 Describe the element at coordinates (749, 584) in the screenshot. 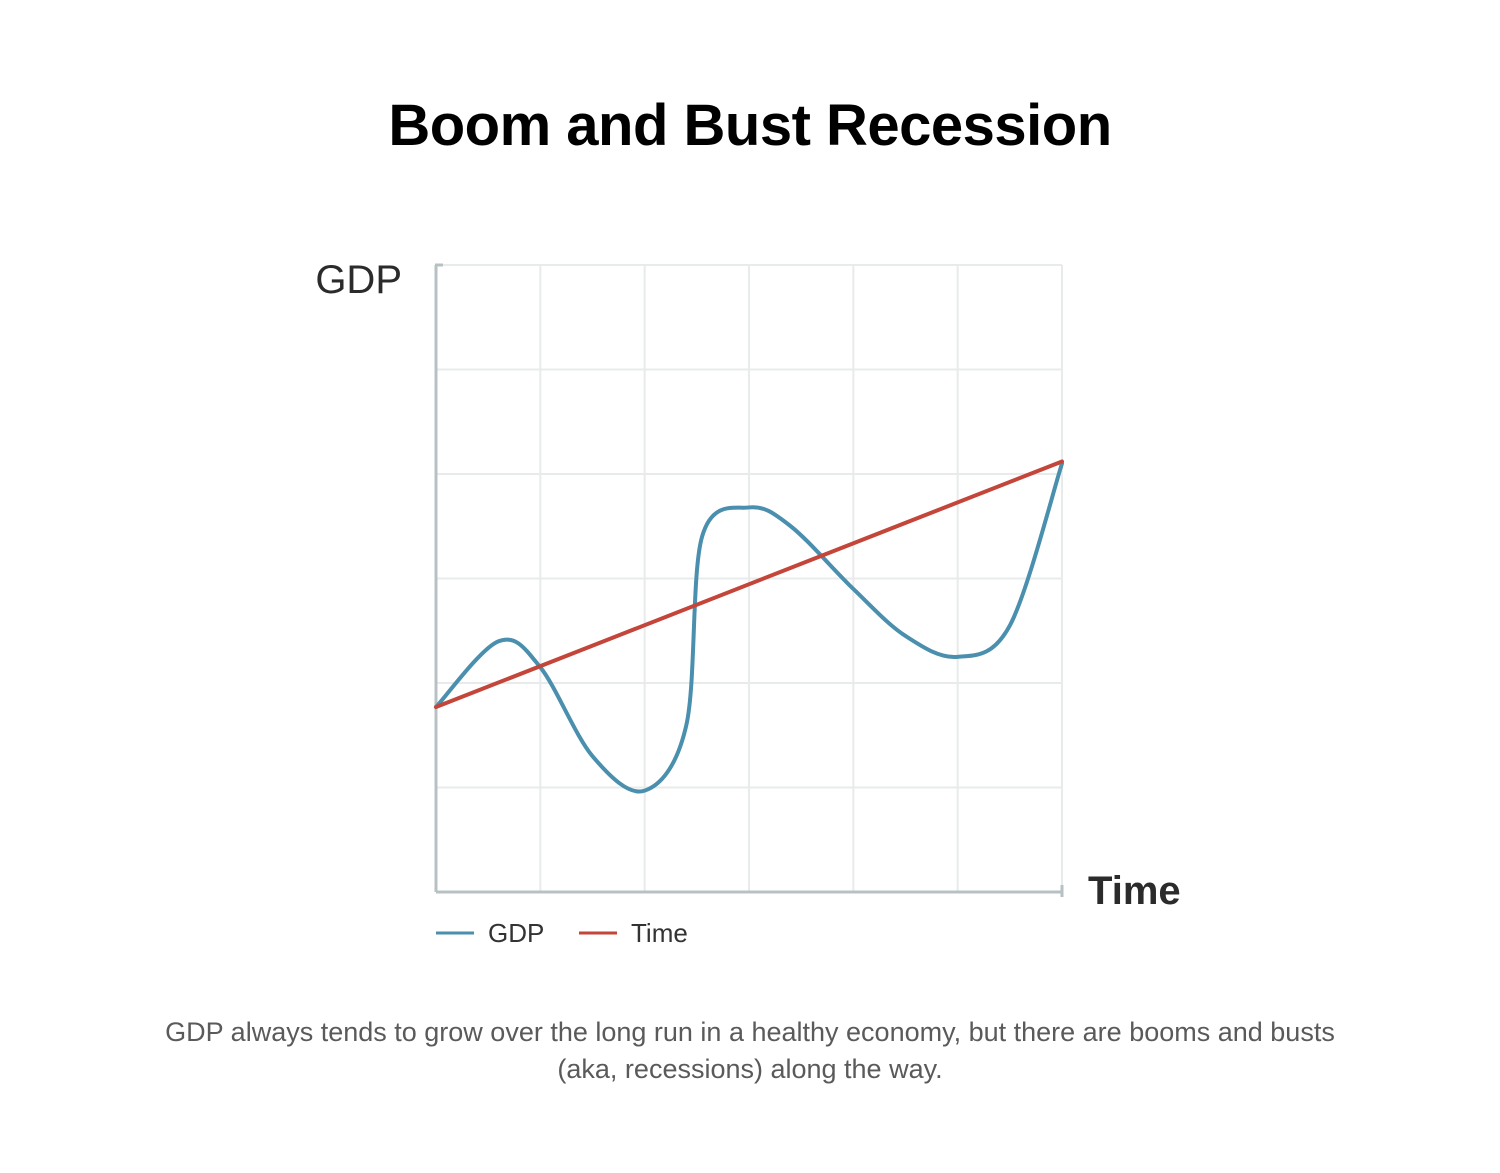

I see `series-line-time` at that location.